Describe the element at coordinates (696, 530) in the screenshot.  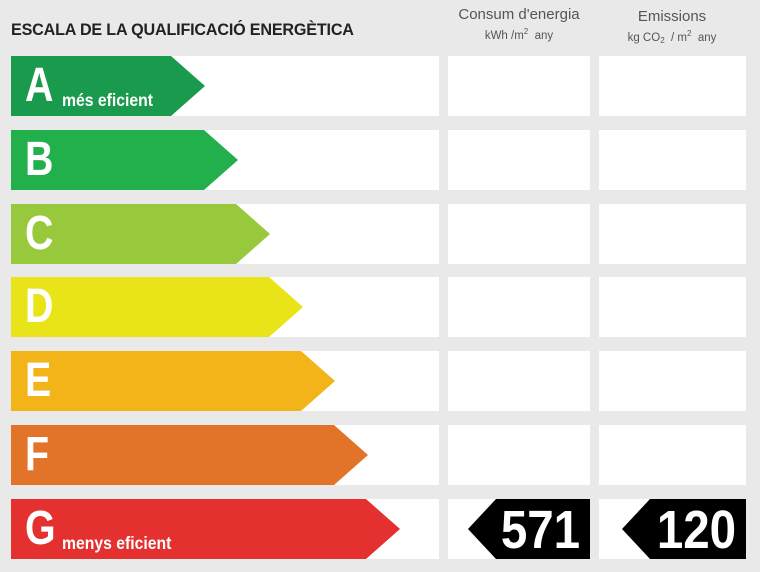
I see `rating-value: 120` at that location.